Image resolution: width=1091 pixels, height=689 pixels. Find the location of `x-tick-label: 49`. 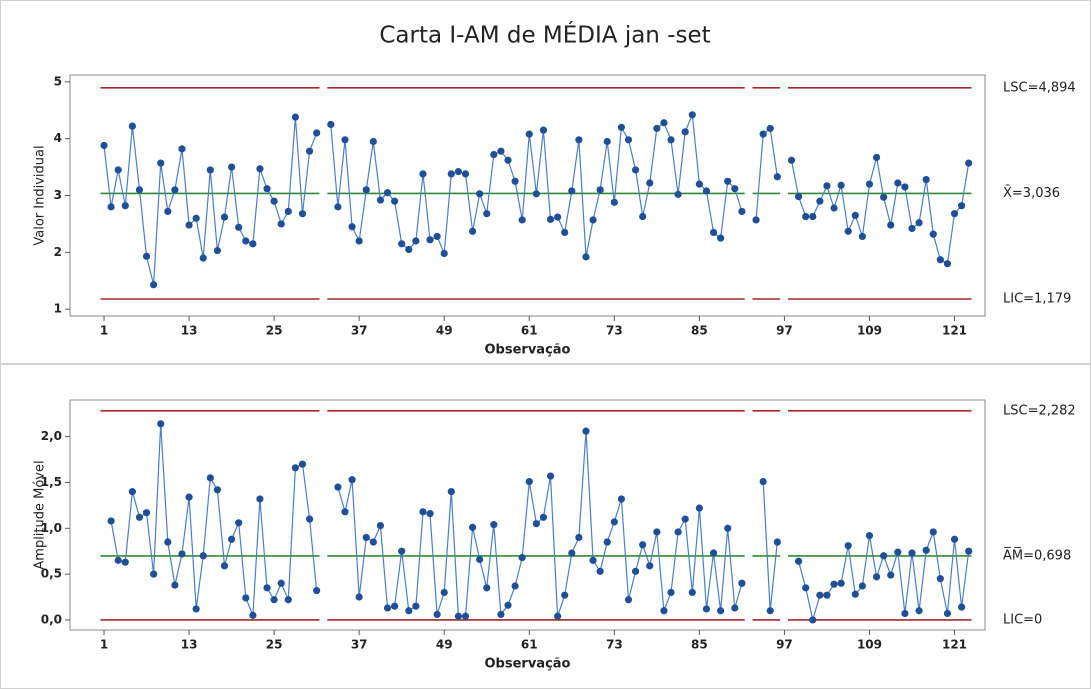

x-tick-label: 49 is located at coordinates (444, 645).